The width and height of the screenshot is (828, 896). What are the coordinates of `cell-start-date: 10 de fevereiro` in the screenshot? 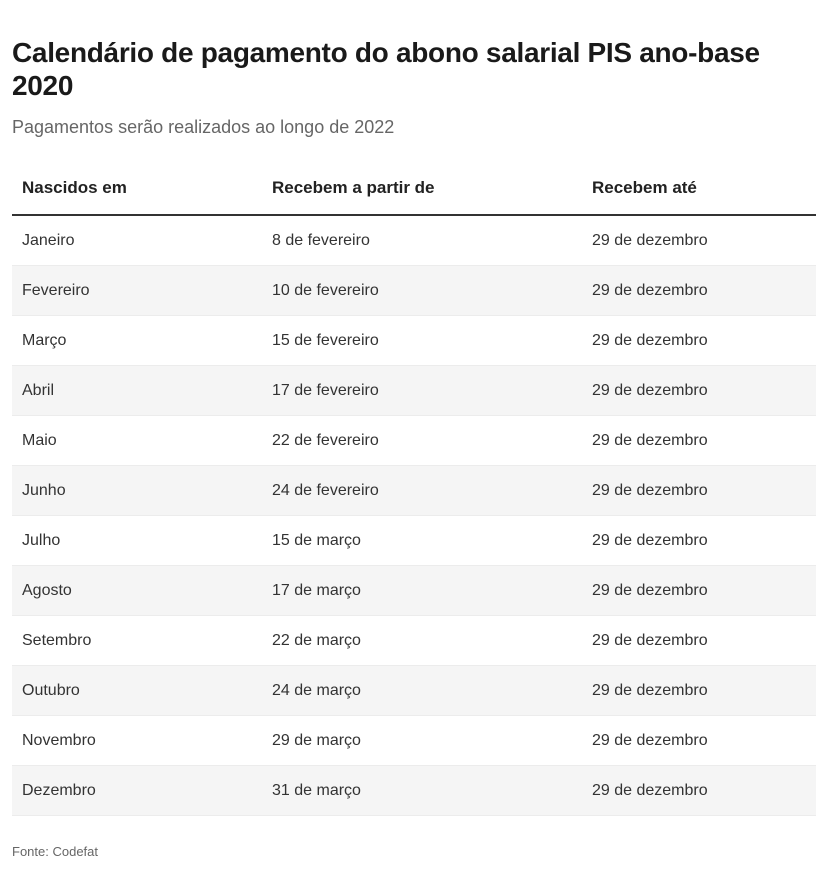 It's located at (432, 290).